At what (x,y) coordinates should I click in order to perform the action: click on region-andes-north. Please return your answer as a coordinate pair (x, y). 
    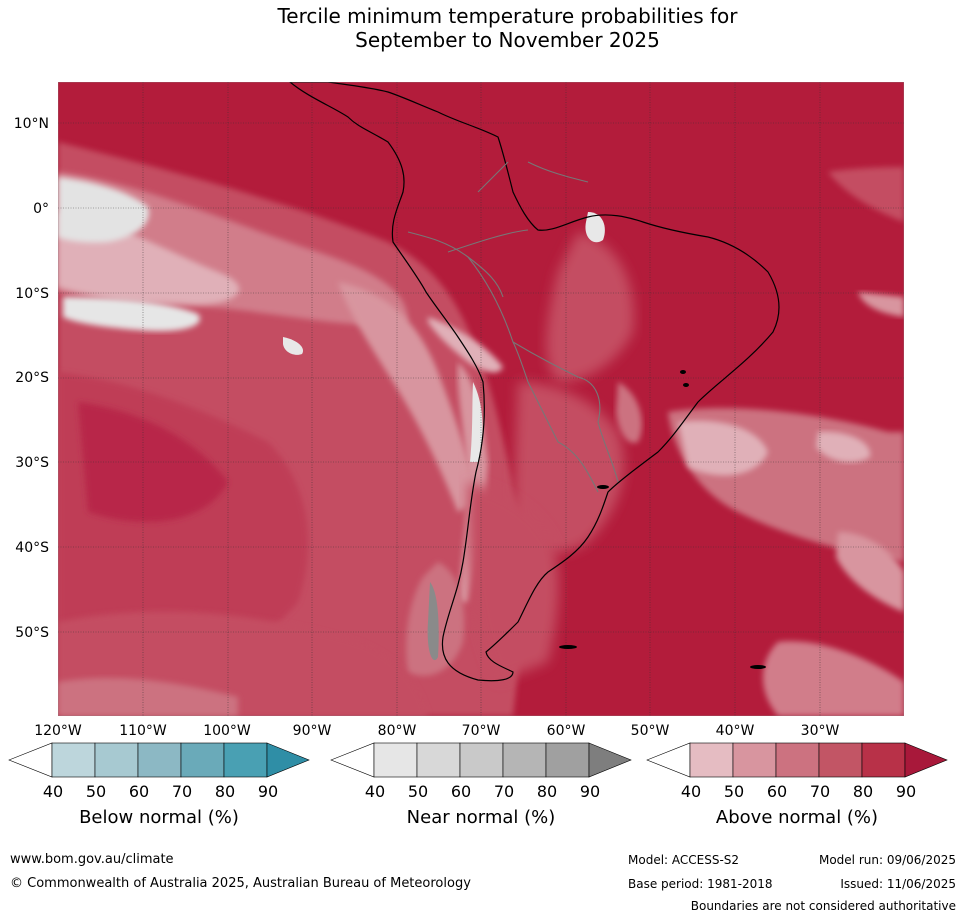
    Looking at the image, I should click on (465, 345).